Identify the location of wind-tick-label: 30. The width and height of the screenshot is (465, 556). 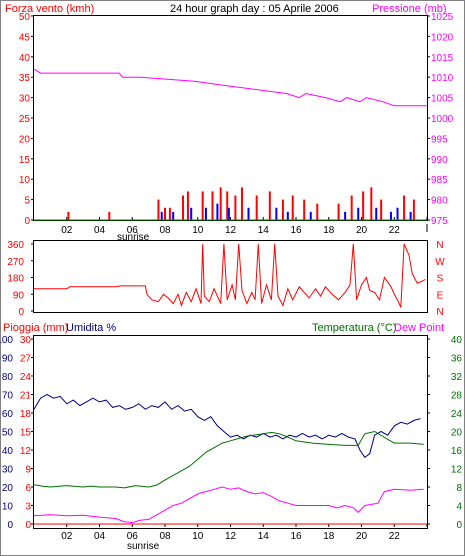
(25, 99).